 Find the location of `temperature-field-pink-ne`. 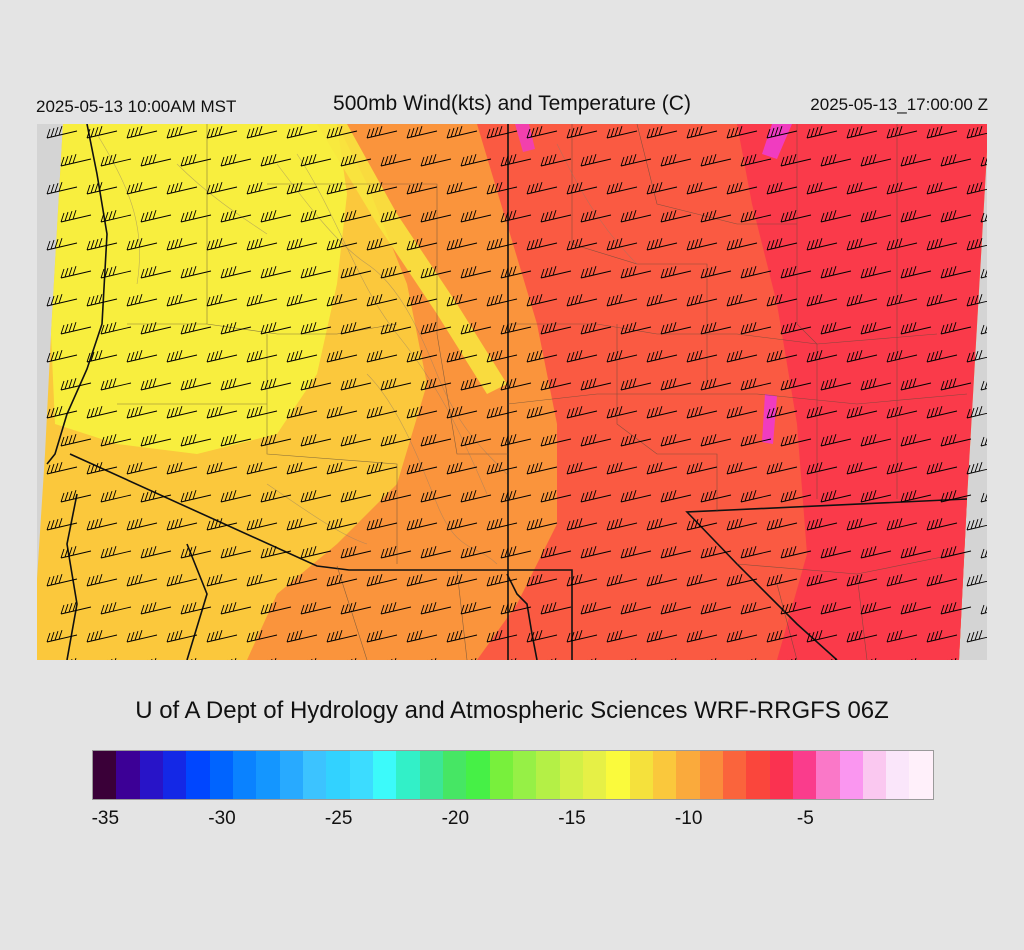

temperature-field-pink-ne is located at coordinates (525, 138).